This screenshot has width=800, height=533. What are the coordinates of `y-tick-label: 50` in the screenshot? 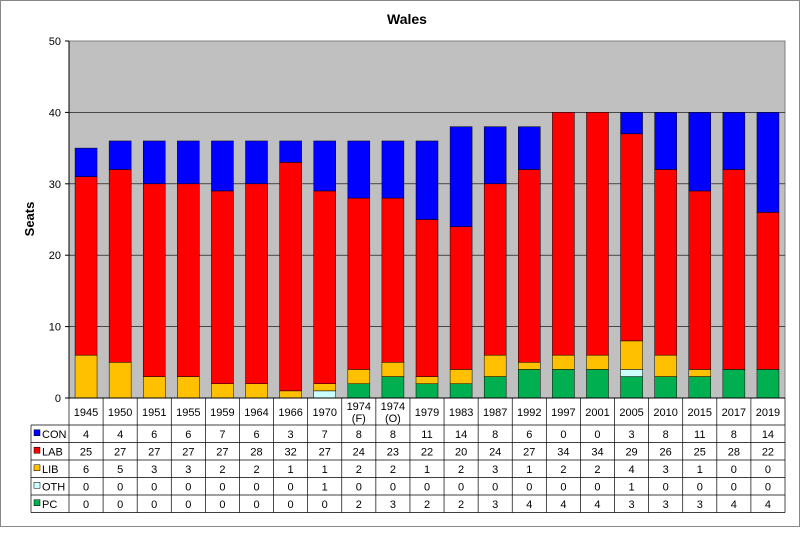 It's located at (55, 42).